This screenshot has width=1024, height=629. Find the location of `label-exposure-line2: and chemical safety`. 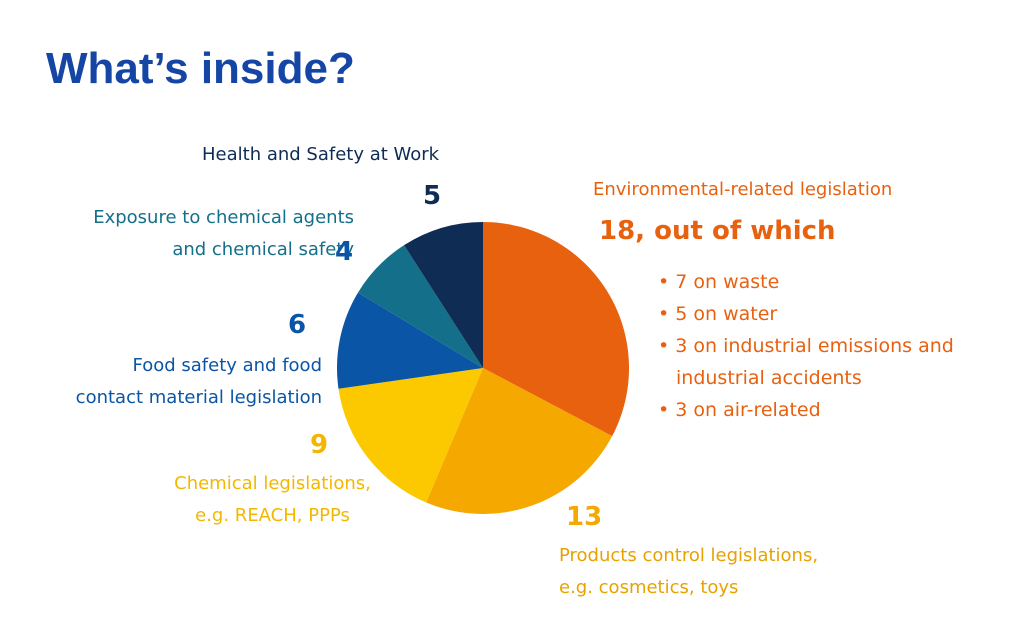

label-exposure-line2: and chemical safety is located at coordinates (263, 249).